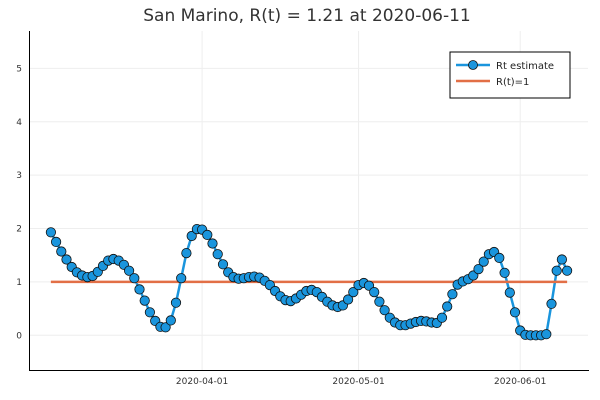 The width and height of the screenshot is (600, 400). Describe the element at coordinates (520, 382) in the screenshot. I see `x-tick-label: 2020-06-01` at that location.